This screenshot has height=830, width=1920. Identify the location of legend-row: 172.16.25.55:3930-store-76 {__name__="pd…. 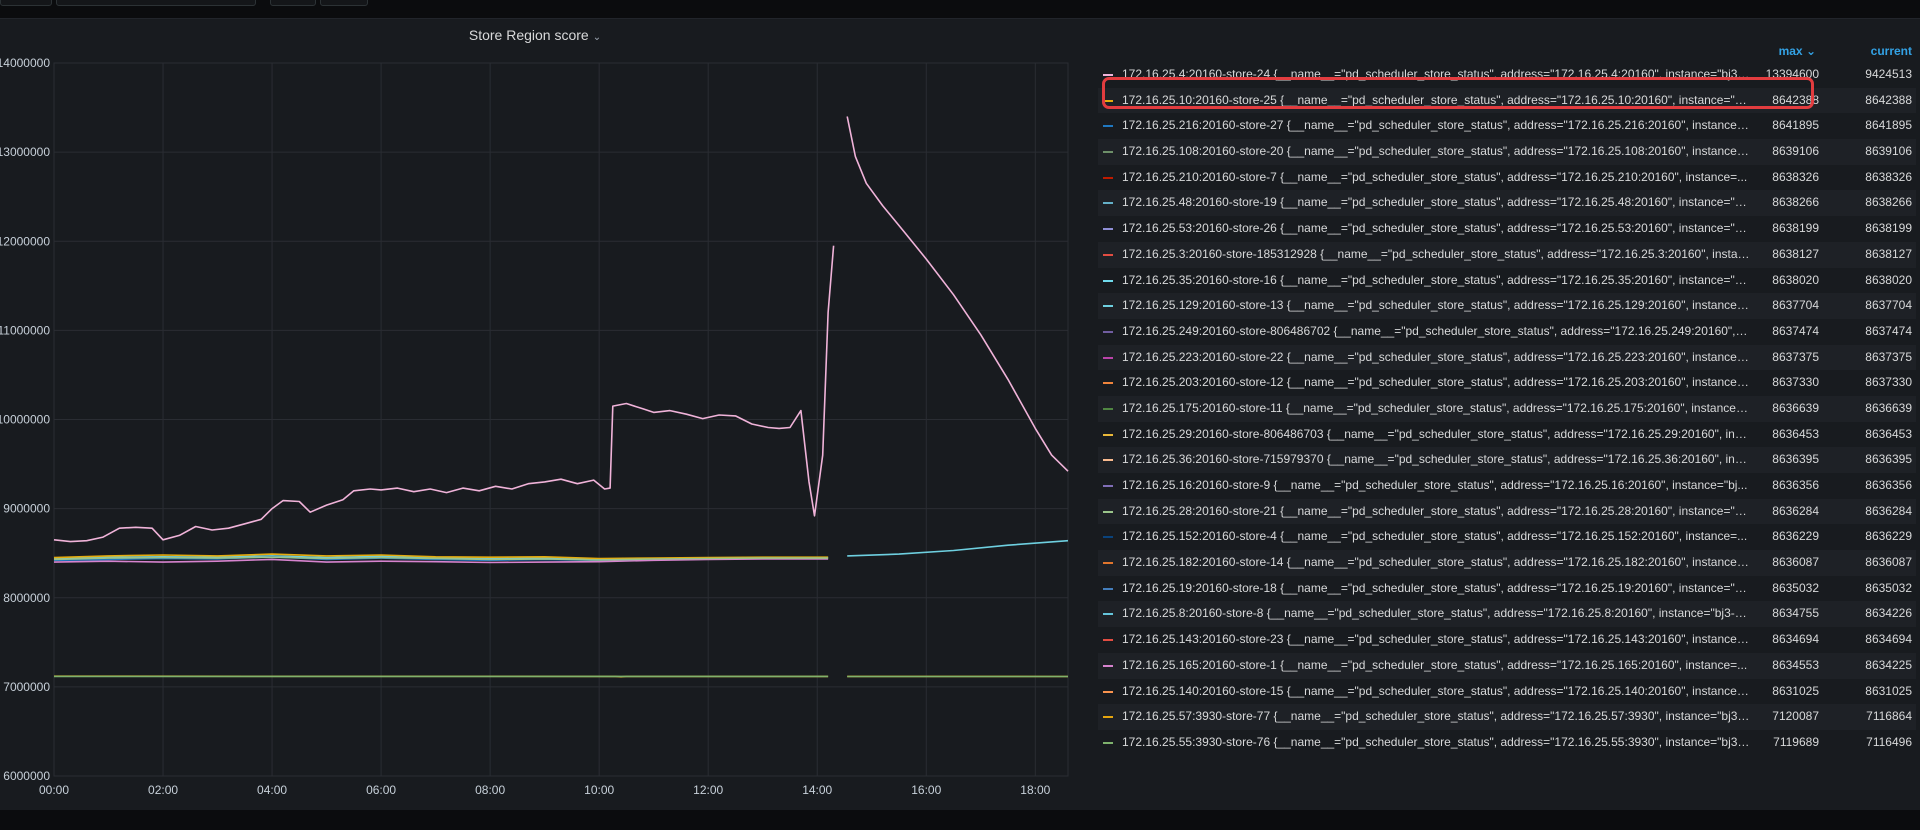
(1507, 743).